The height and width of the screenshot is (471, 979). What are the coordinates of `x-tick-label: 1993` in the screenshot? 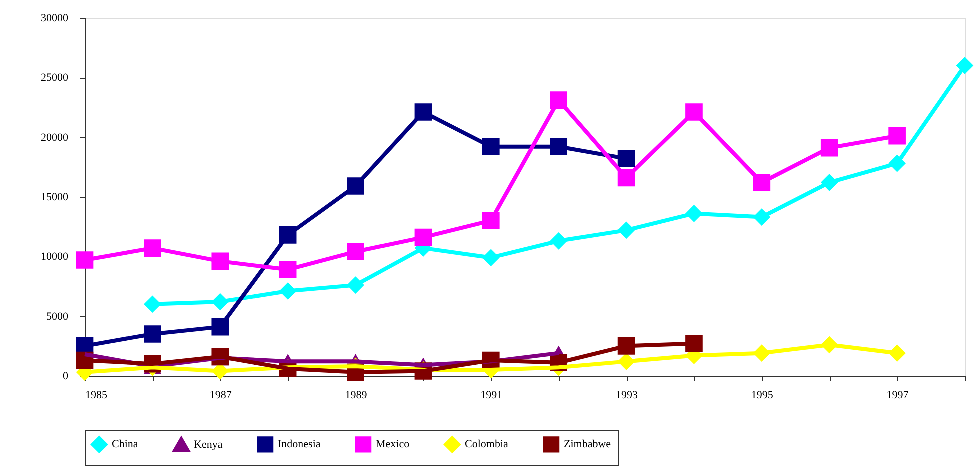 It's located at (627, 396).